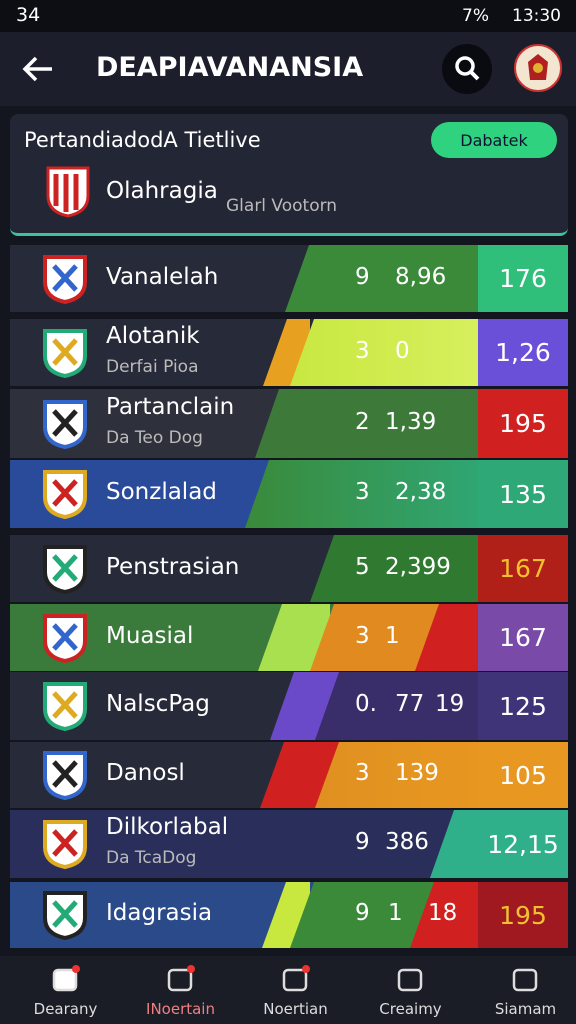  I want to click on team-subtitle: Da Teo Dog, so click(154, 437).